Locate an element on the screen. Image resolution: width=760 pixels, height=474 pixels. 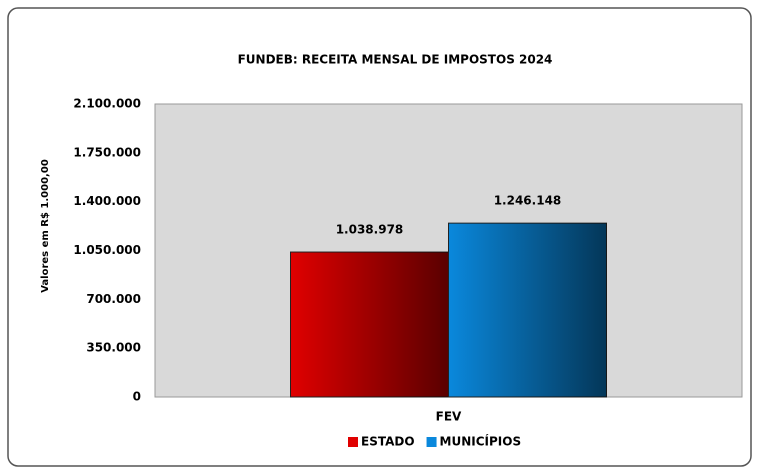
y-axis-label: Valores em R$ 1.000,00 is located at coordinates (45, 226).